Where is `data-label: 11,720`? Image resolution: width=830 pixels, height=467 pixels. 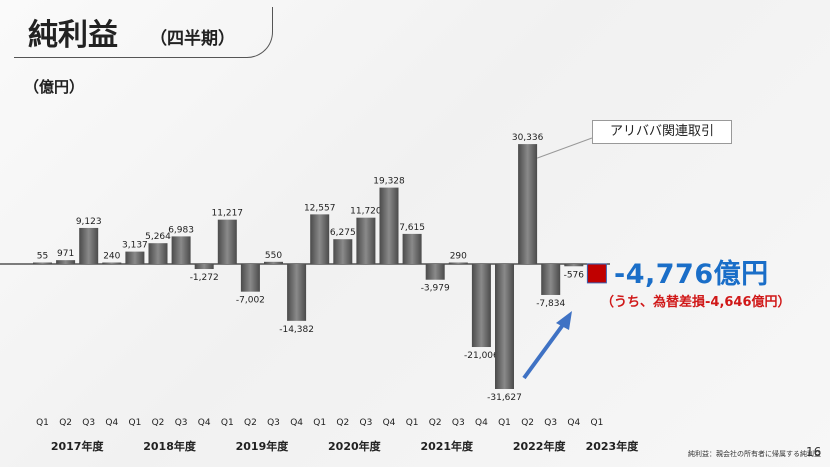 data-label: 11,720 is located at coordinates (366, 212).